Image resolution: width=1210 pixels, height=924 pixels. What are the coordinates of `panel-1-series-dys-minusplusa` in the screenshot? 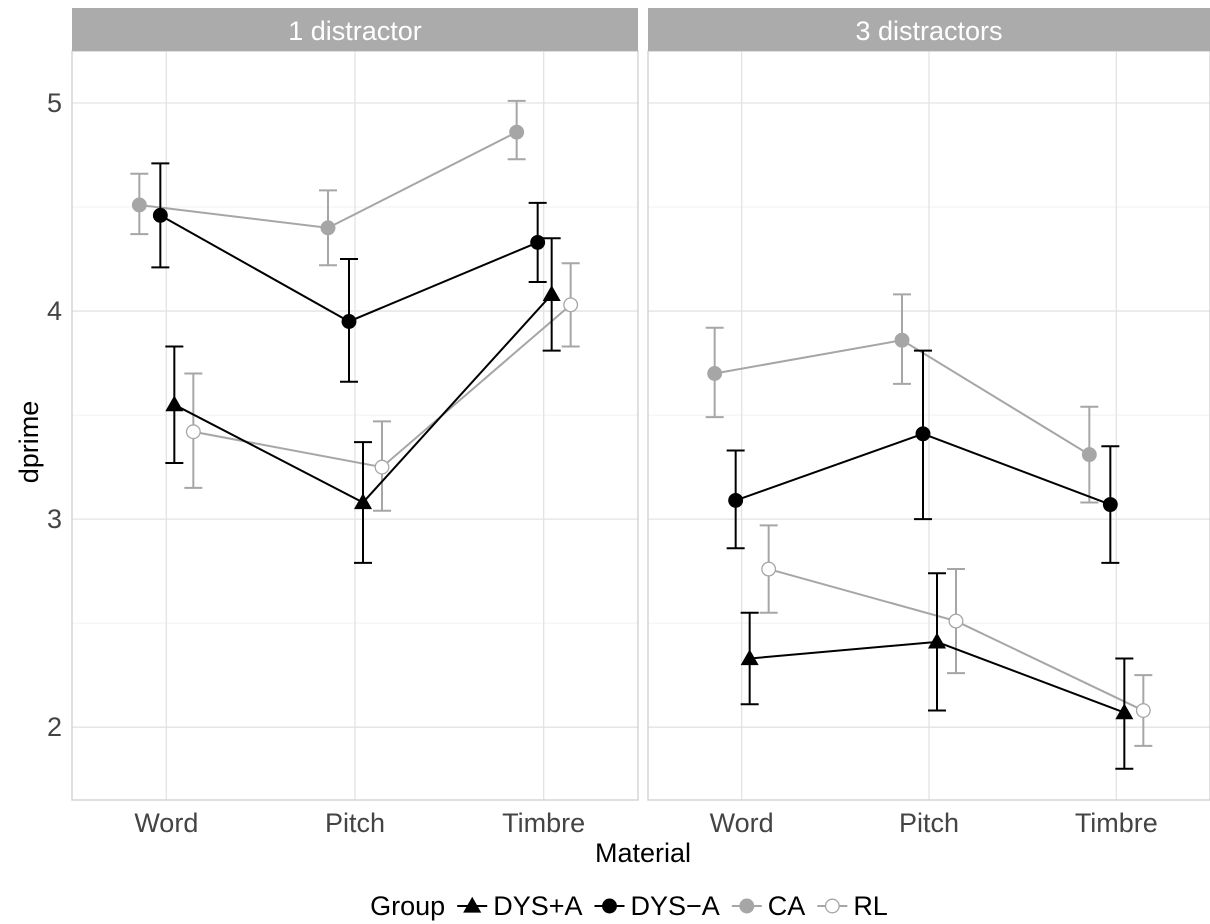 It's located at (363, 400).